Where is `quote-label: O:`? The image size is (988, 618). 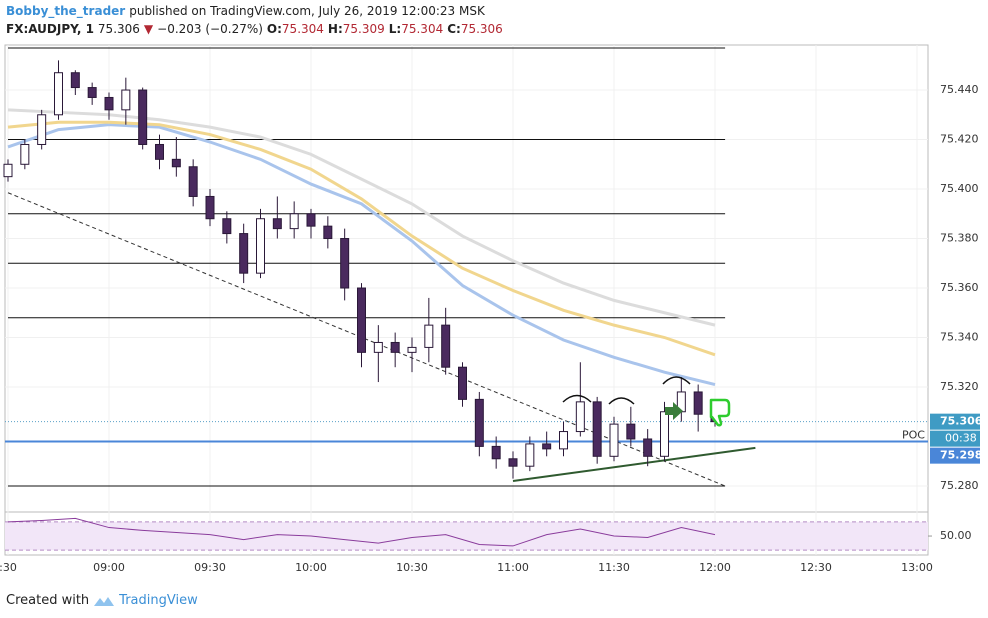
quote-label: O: is located at coordinates (274, 29).